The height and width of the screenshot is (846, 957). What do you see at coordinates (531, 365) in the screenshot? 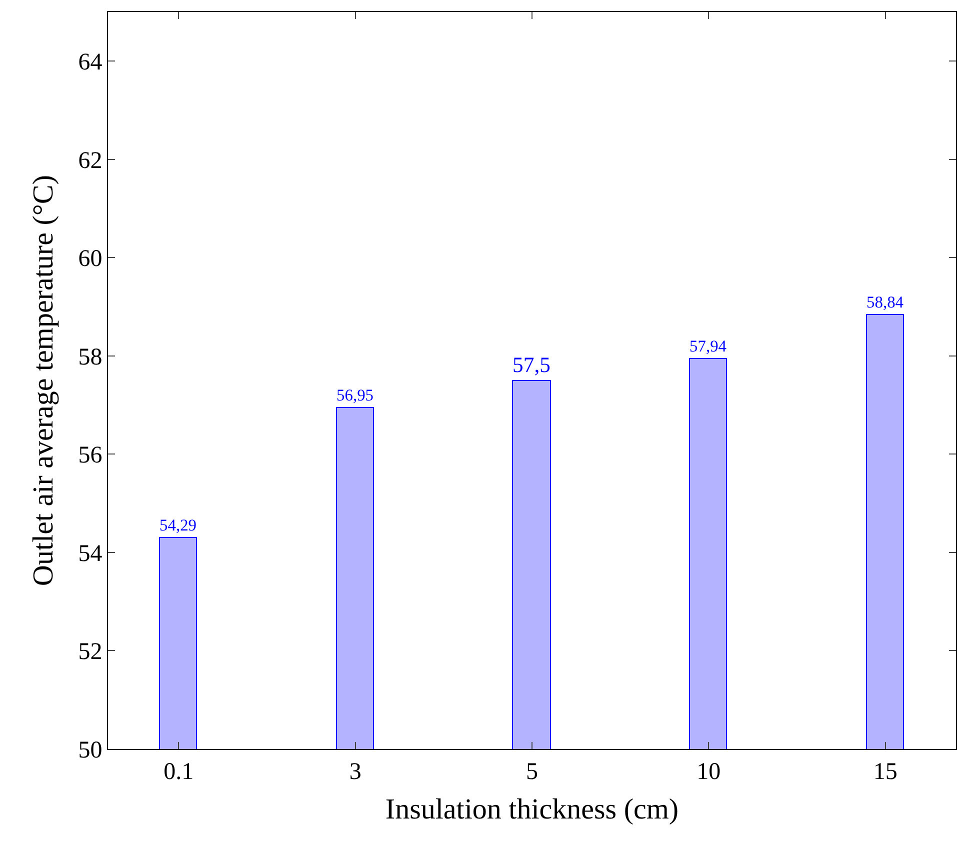
I see `data-label: 57,5` at bounding box center [531, 365].